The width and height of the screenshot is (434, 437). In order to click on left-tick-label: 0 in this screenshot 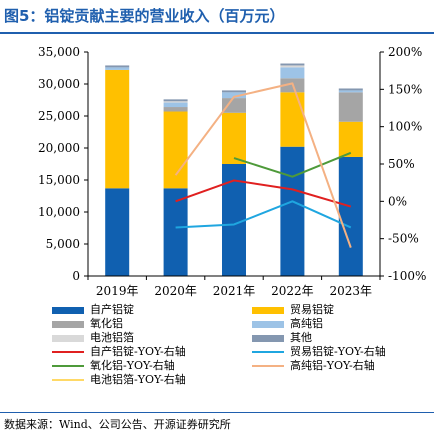, I will do `click(76, 276)`.